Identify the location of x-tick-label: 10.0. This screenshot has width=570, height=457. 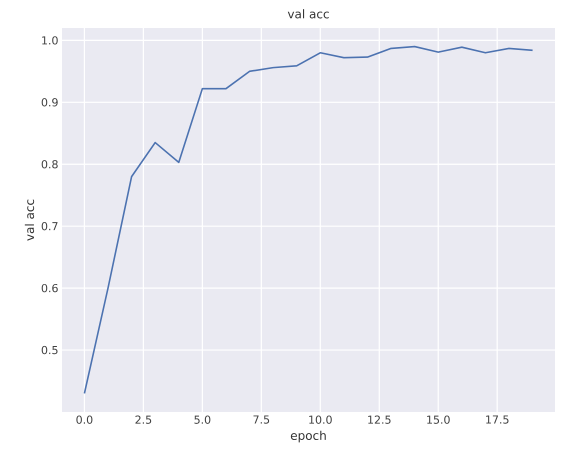
(320, 420).